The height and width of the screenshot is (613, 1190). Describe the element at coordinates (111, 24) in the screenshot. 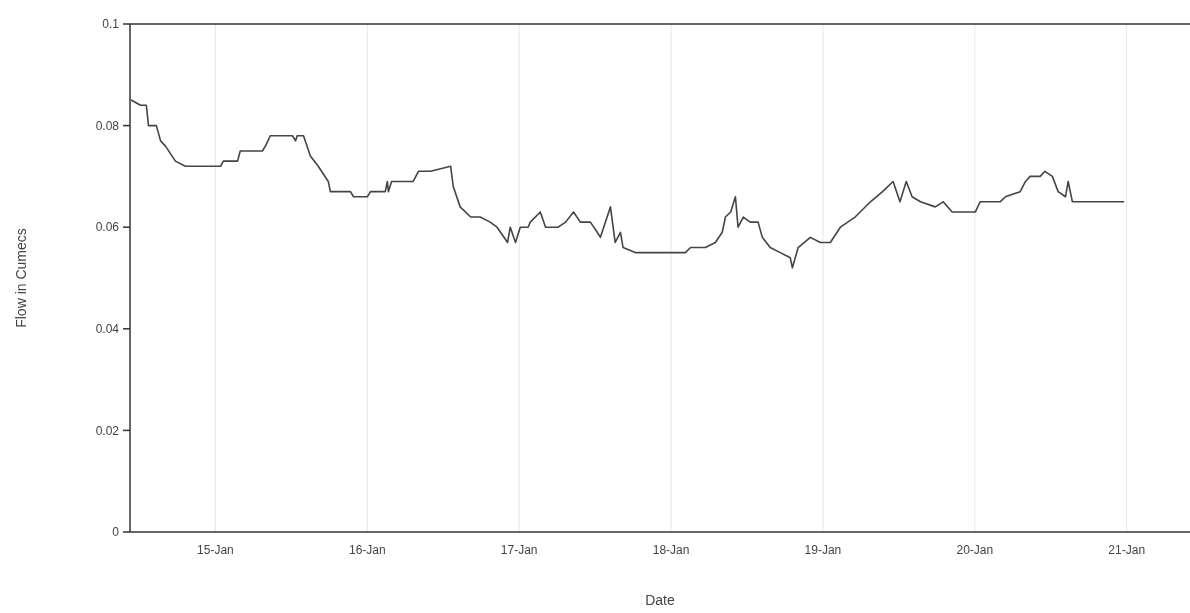

I see `y-tick-label: 0.1` at that location.